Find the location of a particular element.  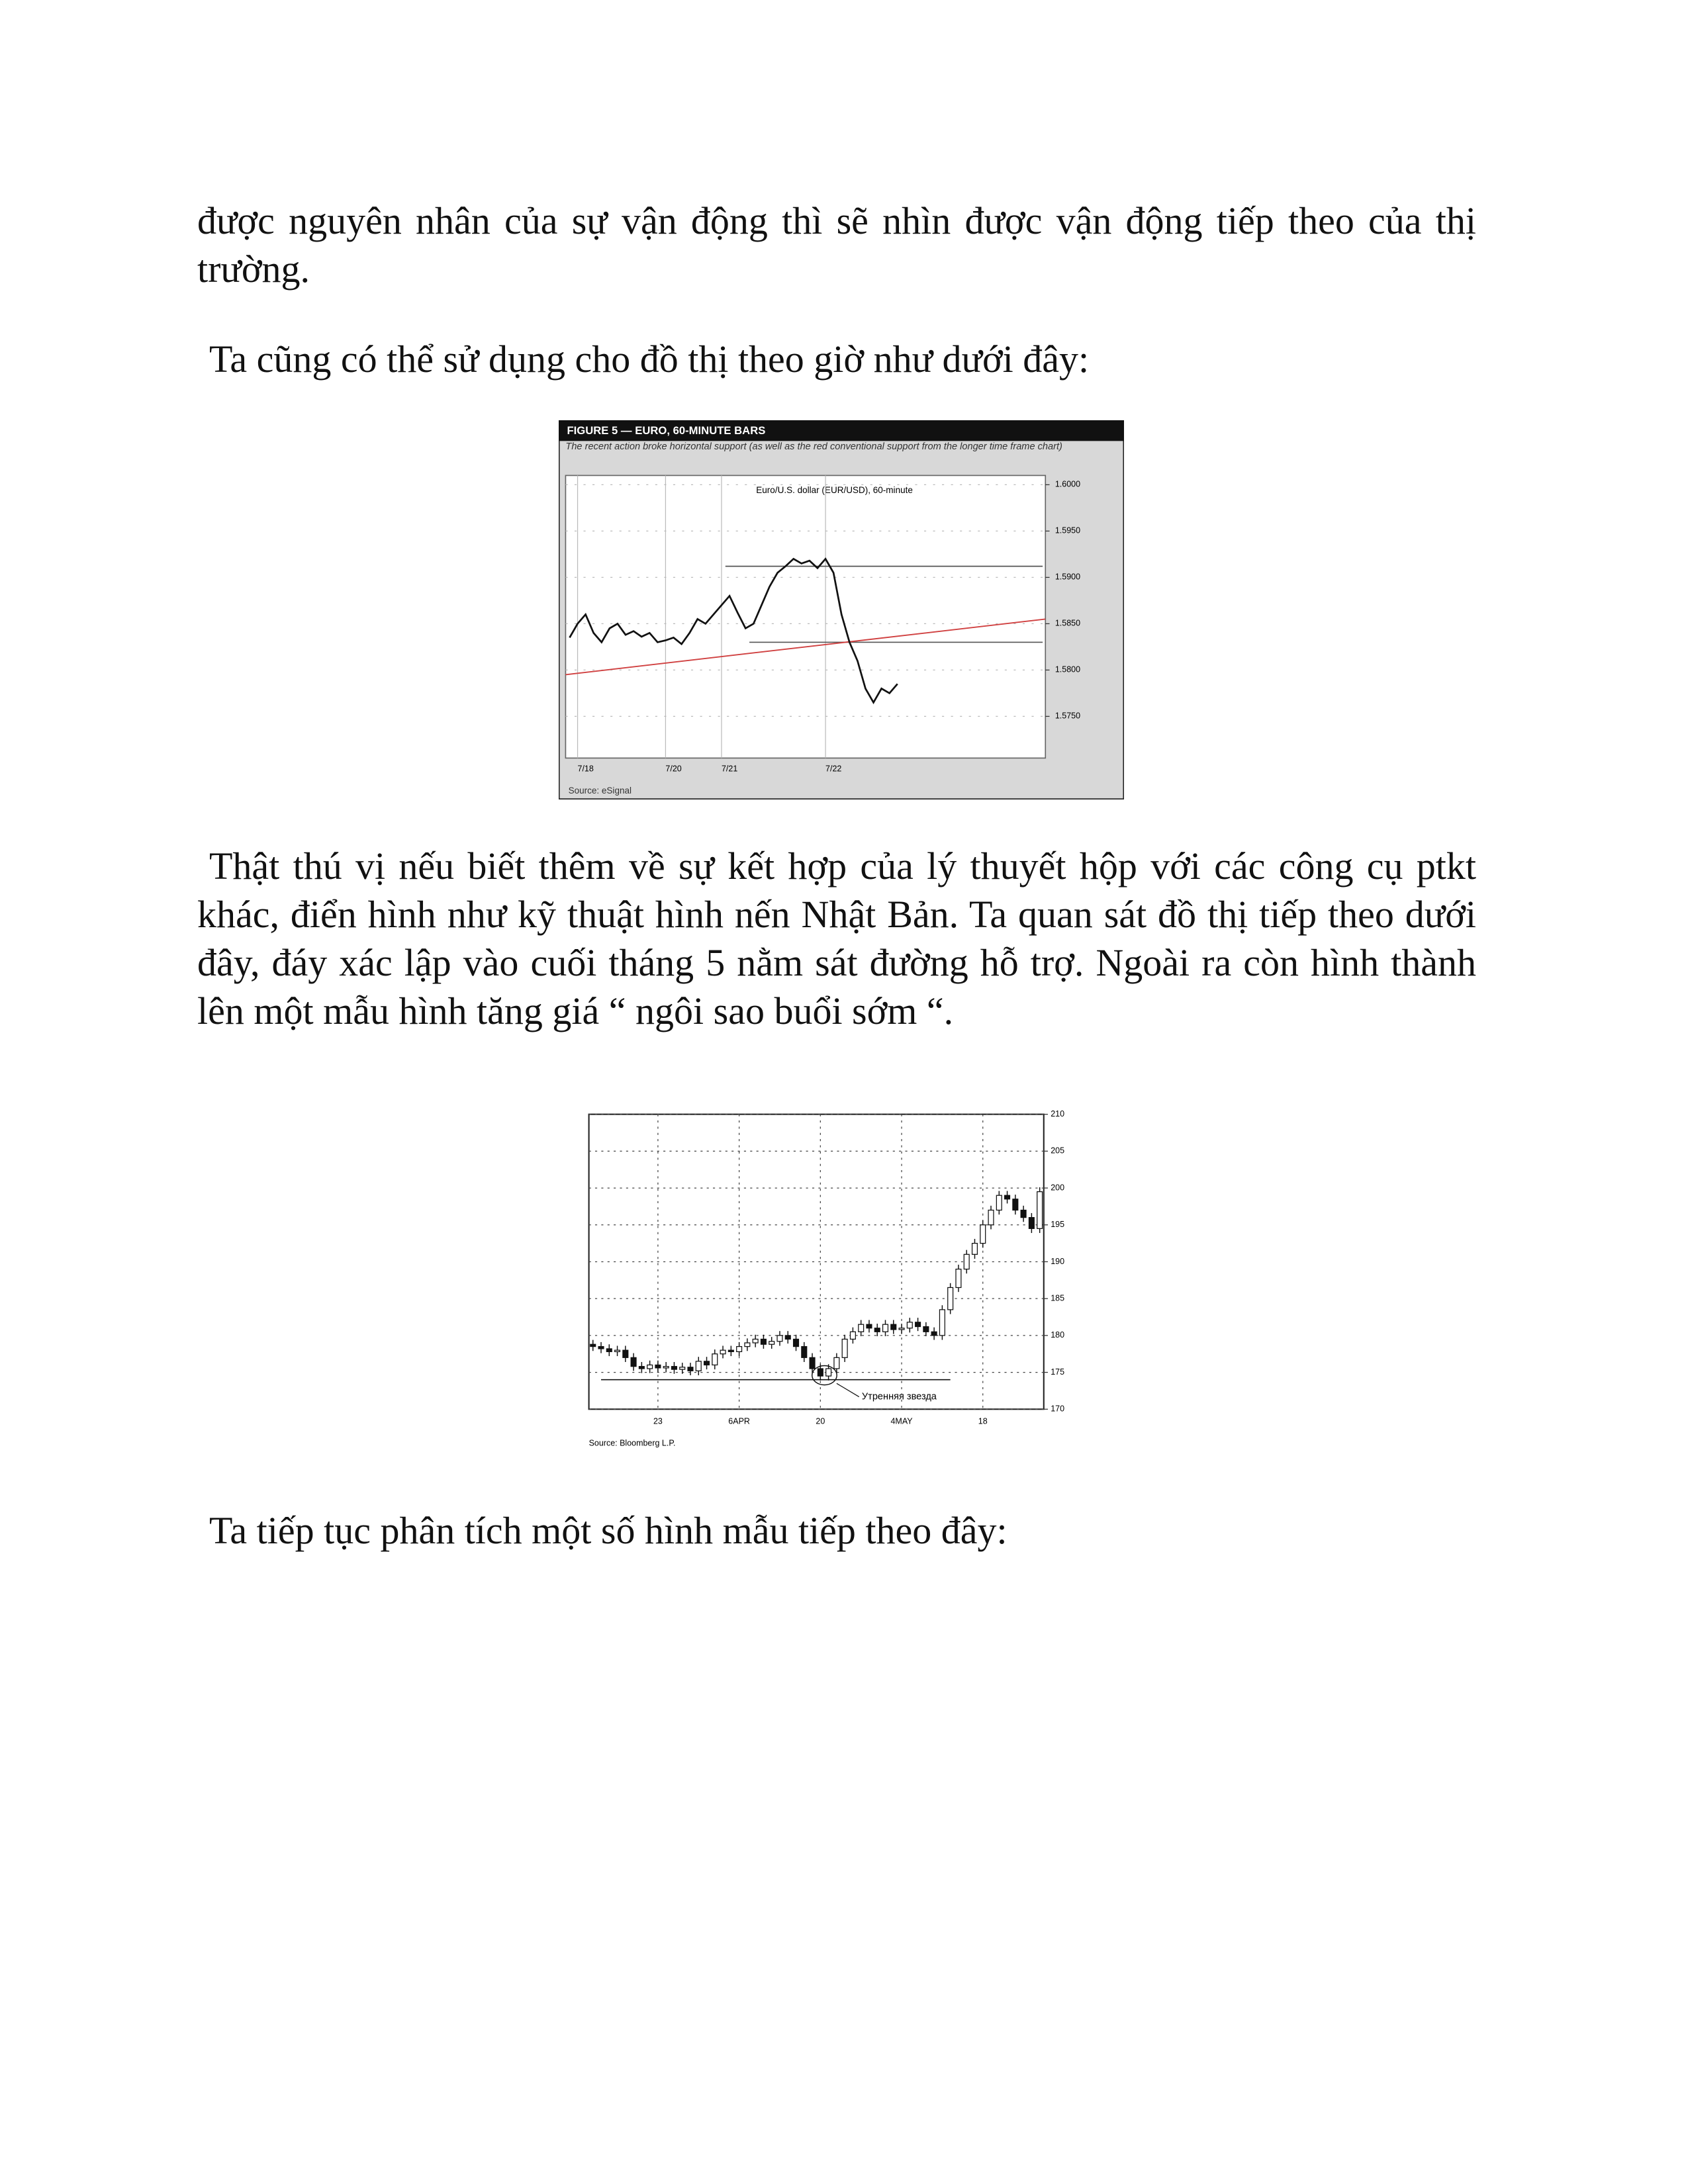

x-tick-label: 20 is located at coordinates (820, 1421).